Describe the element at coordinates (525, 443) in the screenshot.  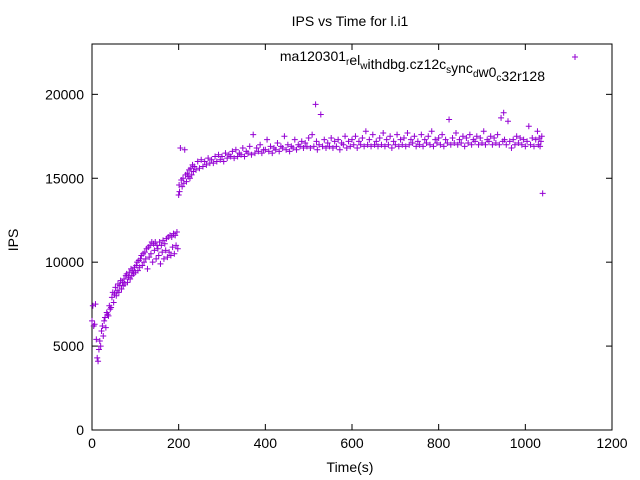
I see `x-tick-label: 1000` at that location.